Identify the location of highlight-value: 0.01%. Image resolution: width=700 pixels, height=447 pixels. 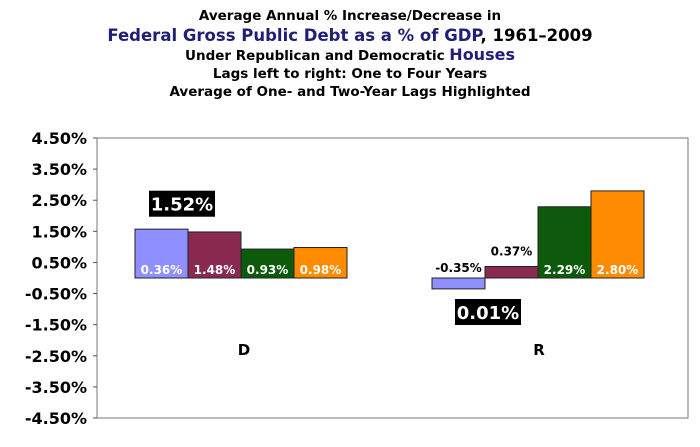
(488, 313).